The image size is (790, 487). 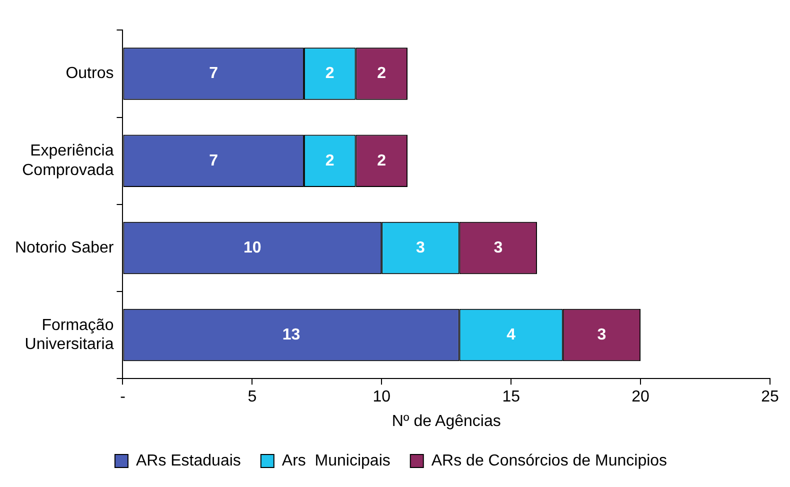 I want to click on x-axis-title: Nº de Agências, so click(x=446, y=421).